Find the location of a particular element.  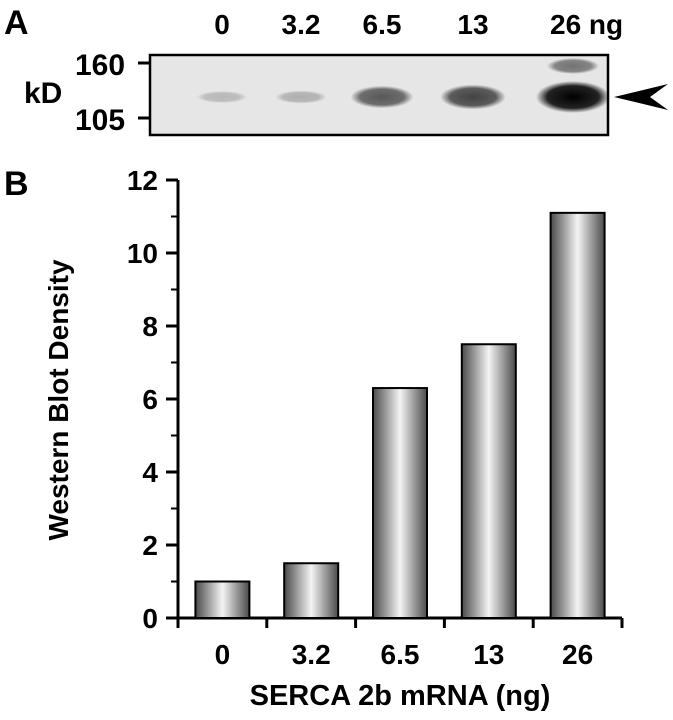

lane-label: 26 ng is located at coordinates (586, 24).